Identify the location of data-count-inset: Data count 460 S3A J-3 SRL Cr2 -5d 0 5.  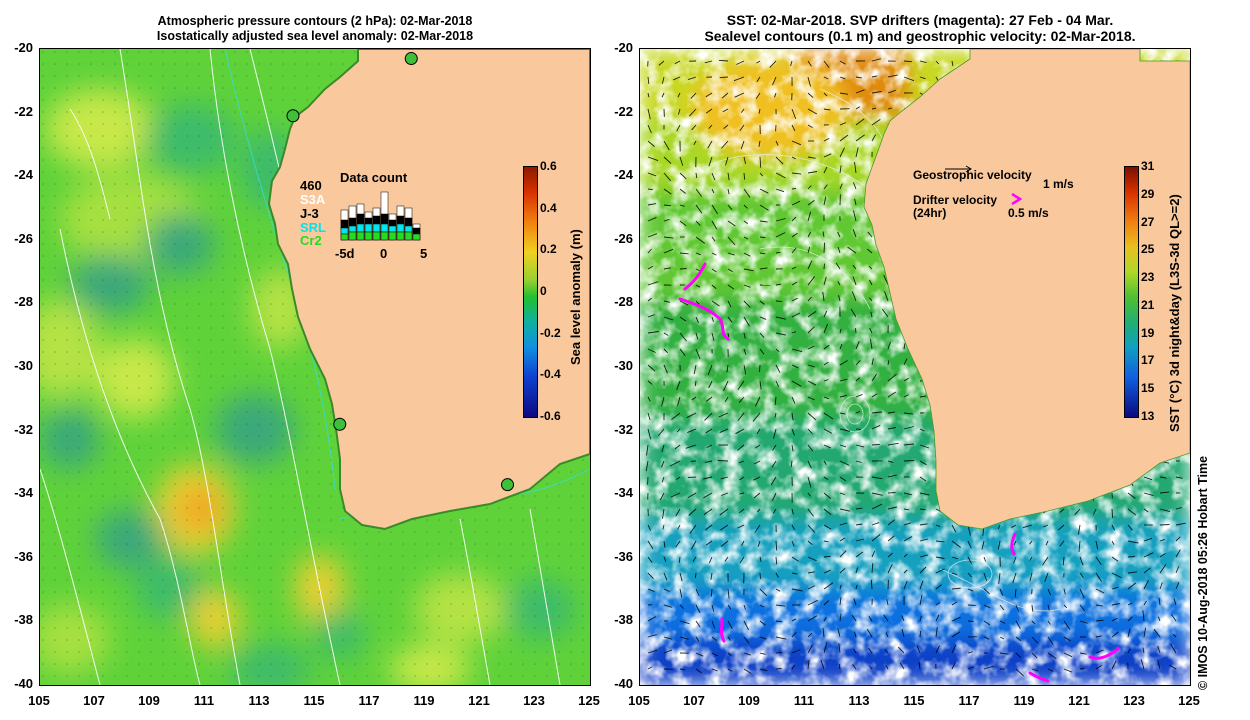
(370, 217).